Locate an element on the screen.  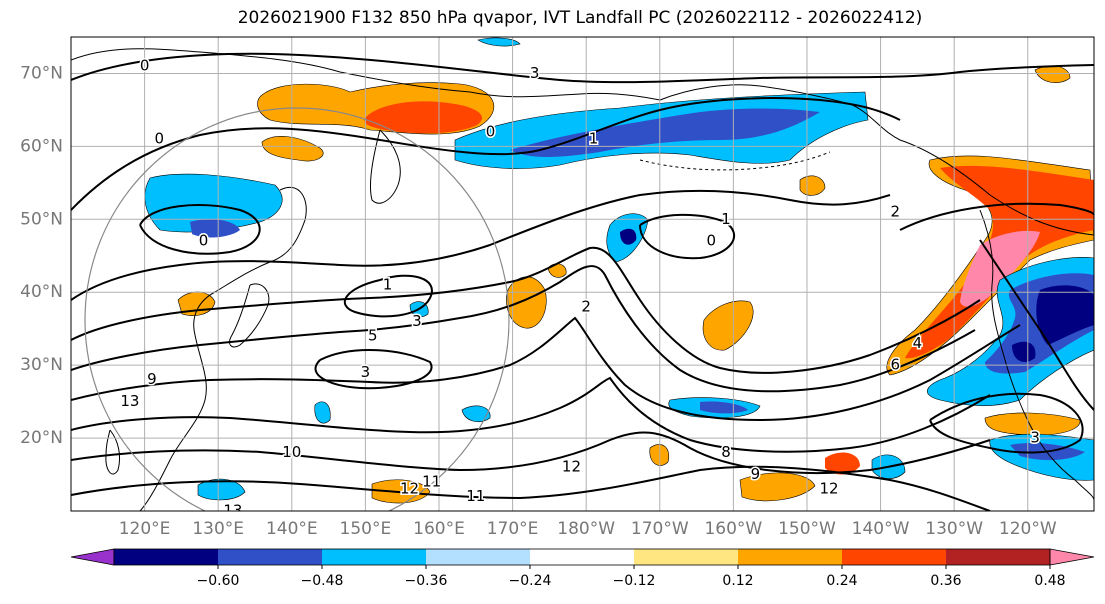
colorbar-extend-low is located at coordinates (92, 557).